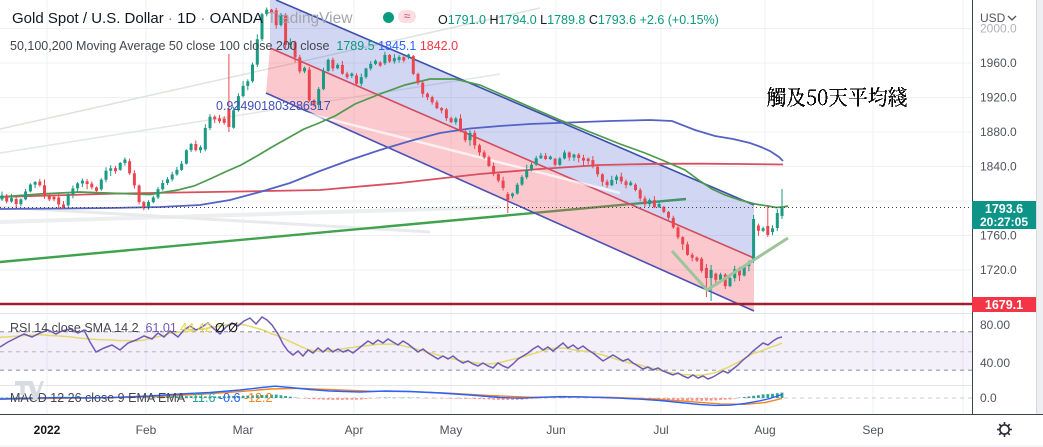  Describe the element at coordinates (660, 430) in the screenshot. I see `svg-text: Jul` at that location.